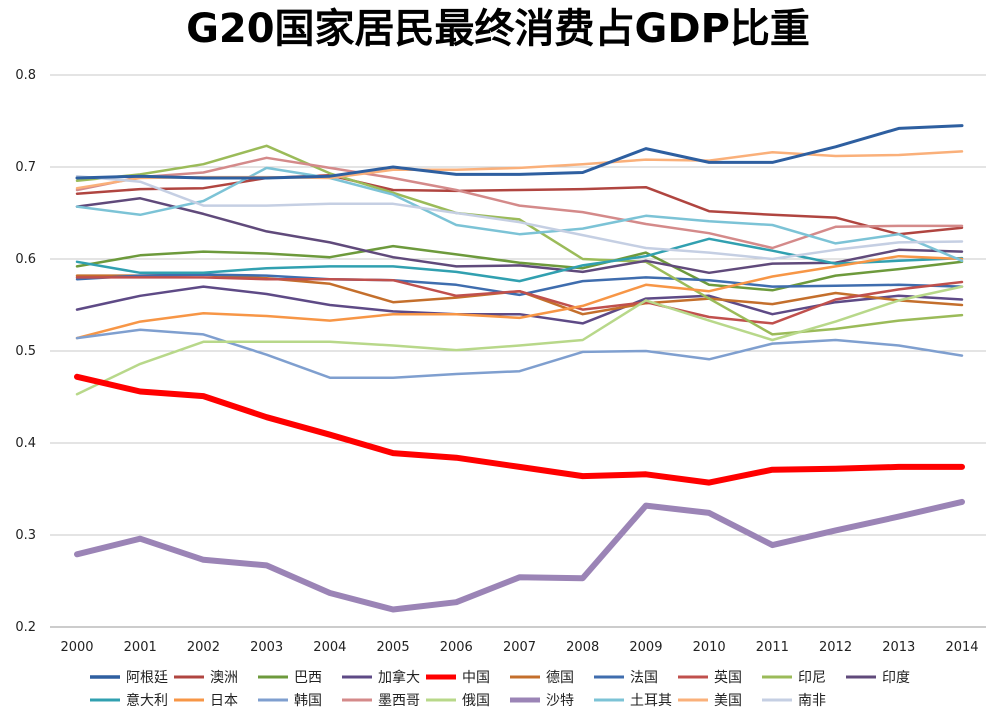 This screenshot has width=996, height=712. Describe the element at coordinates (147, 678) in the screenshot. I see `legend-label: 阿根廷` at that location.